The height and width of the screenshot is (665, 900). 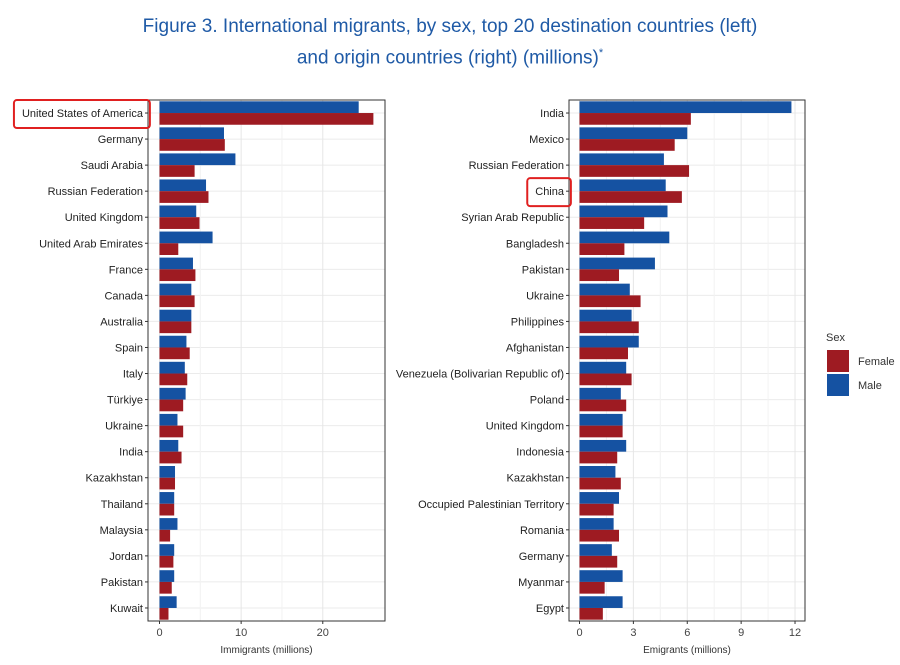 I want to click on right-category-label: Bangladesh, so click(x=535, y=244).